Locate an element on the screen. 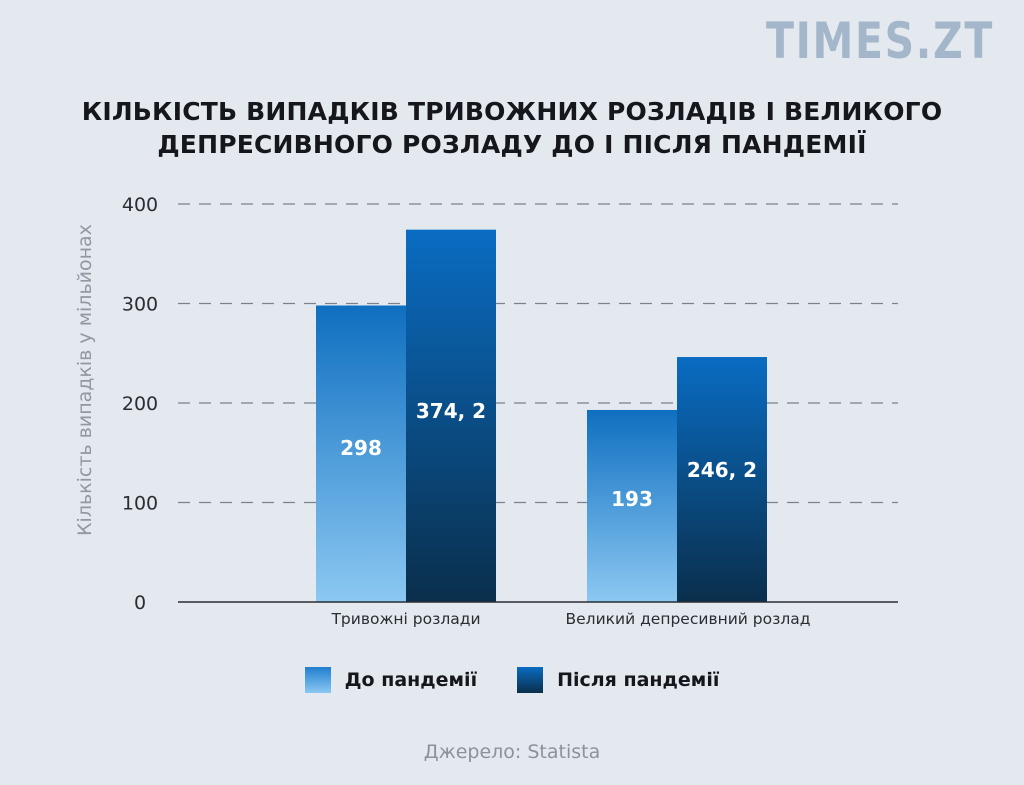 This screenshot has width=1024, height=785. legend-item-before: До пандемії is located at coordinates (391, 680).